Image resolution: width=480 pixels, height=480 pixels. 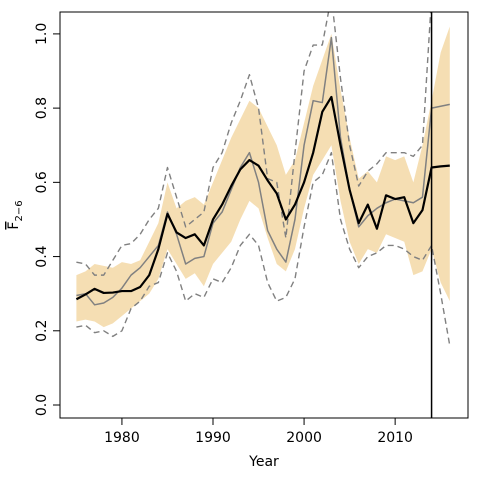 I want to click on y-axis-label-sub: 2−6, so click(x=19, y=210).